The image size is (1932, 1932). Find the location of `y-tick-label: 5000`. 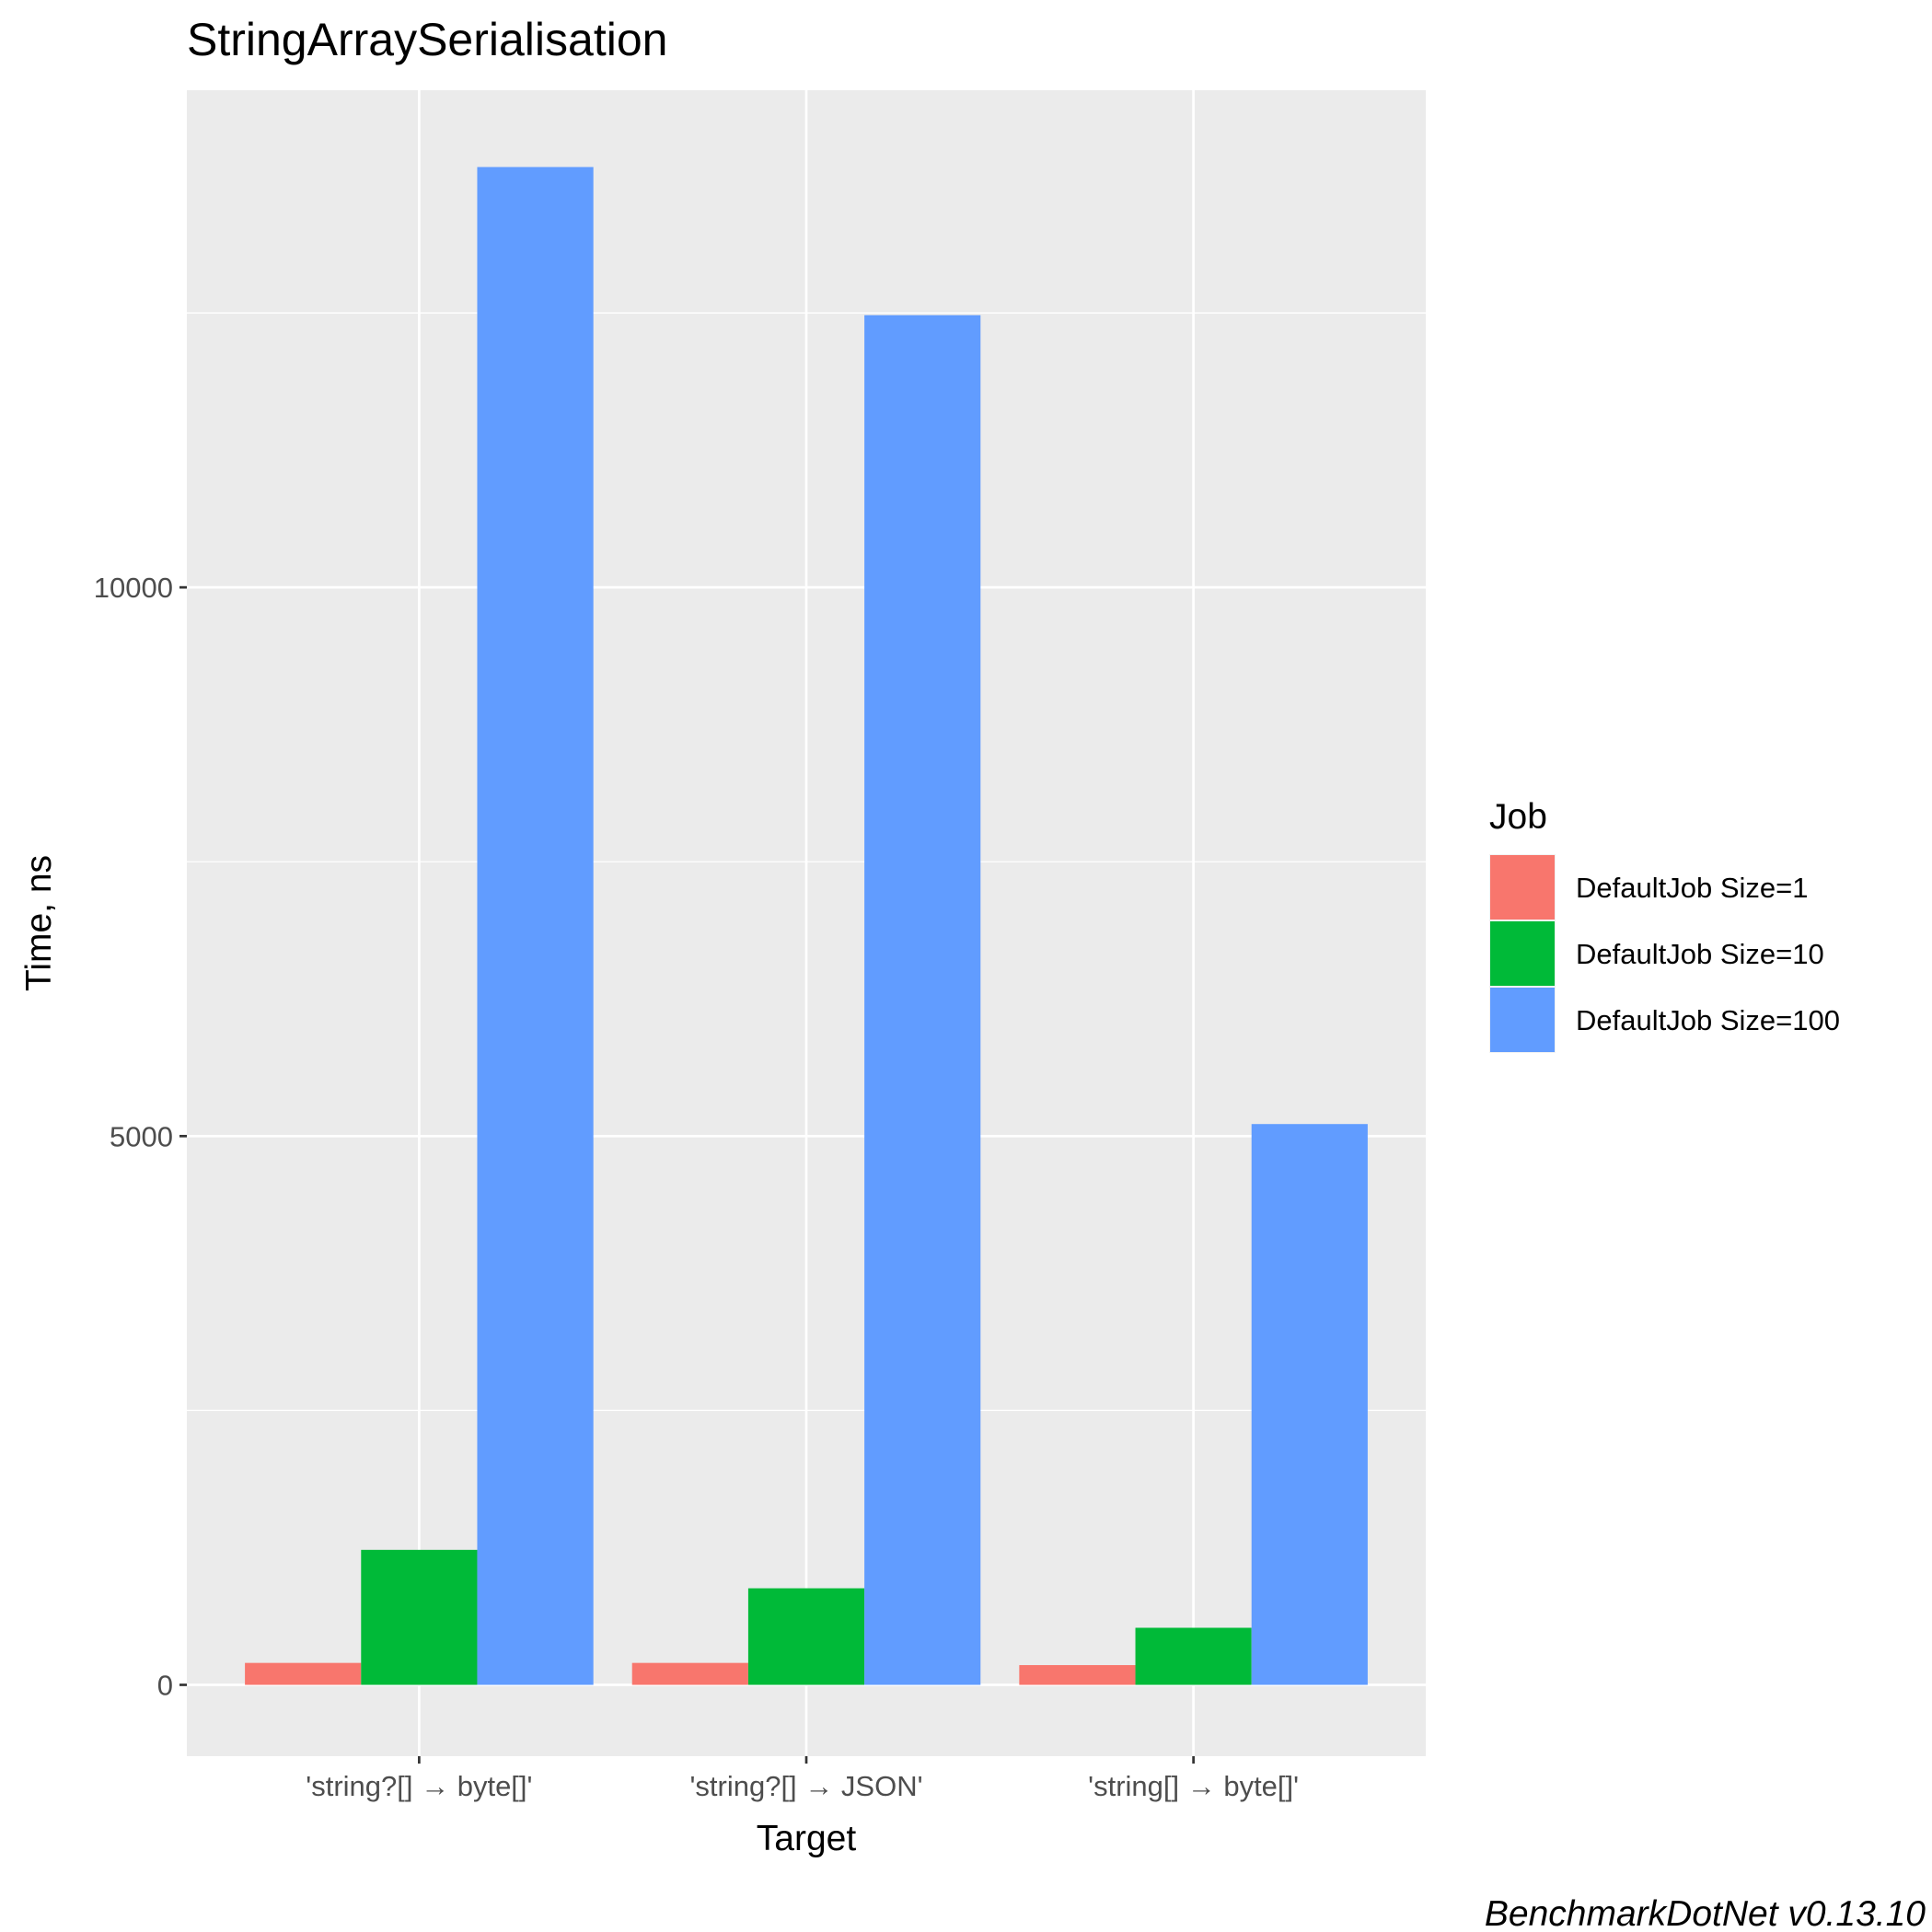

y-tick-label: 5000 is located at coordinates (142, 1136).